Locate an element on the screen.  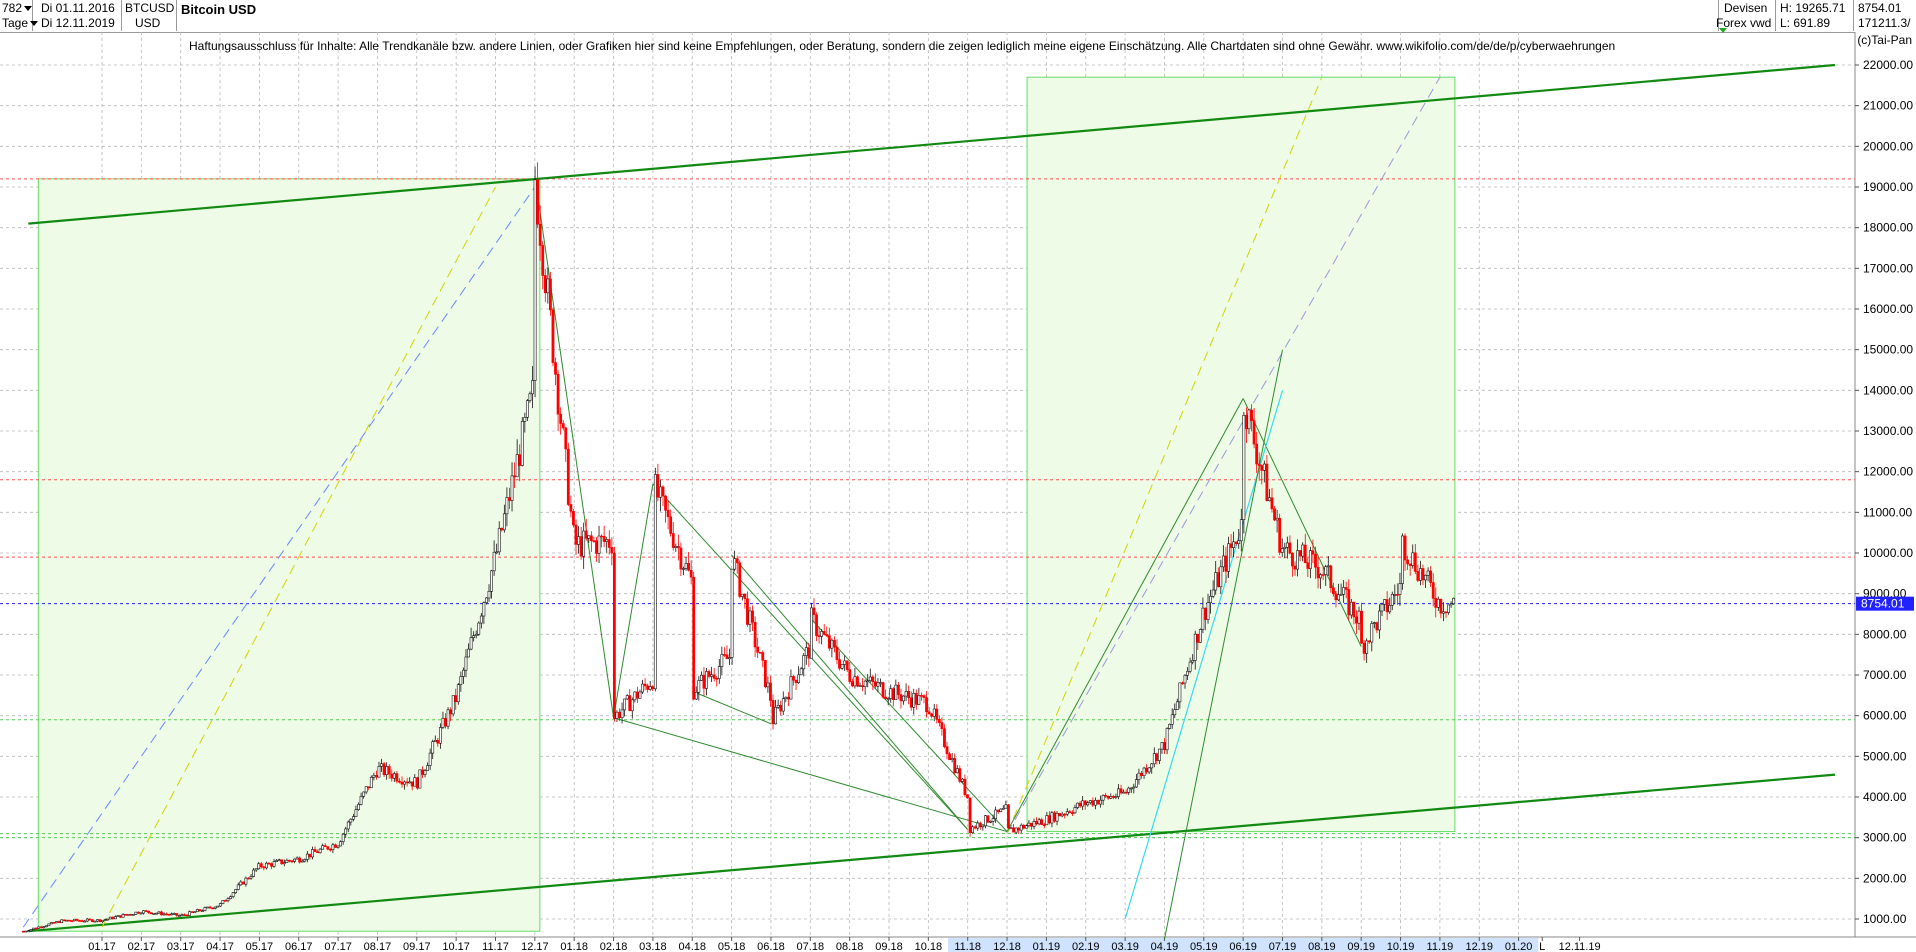
chevron-down-icon is located at coordinates (28, 8).